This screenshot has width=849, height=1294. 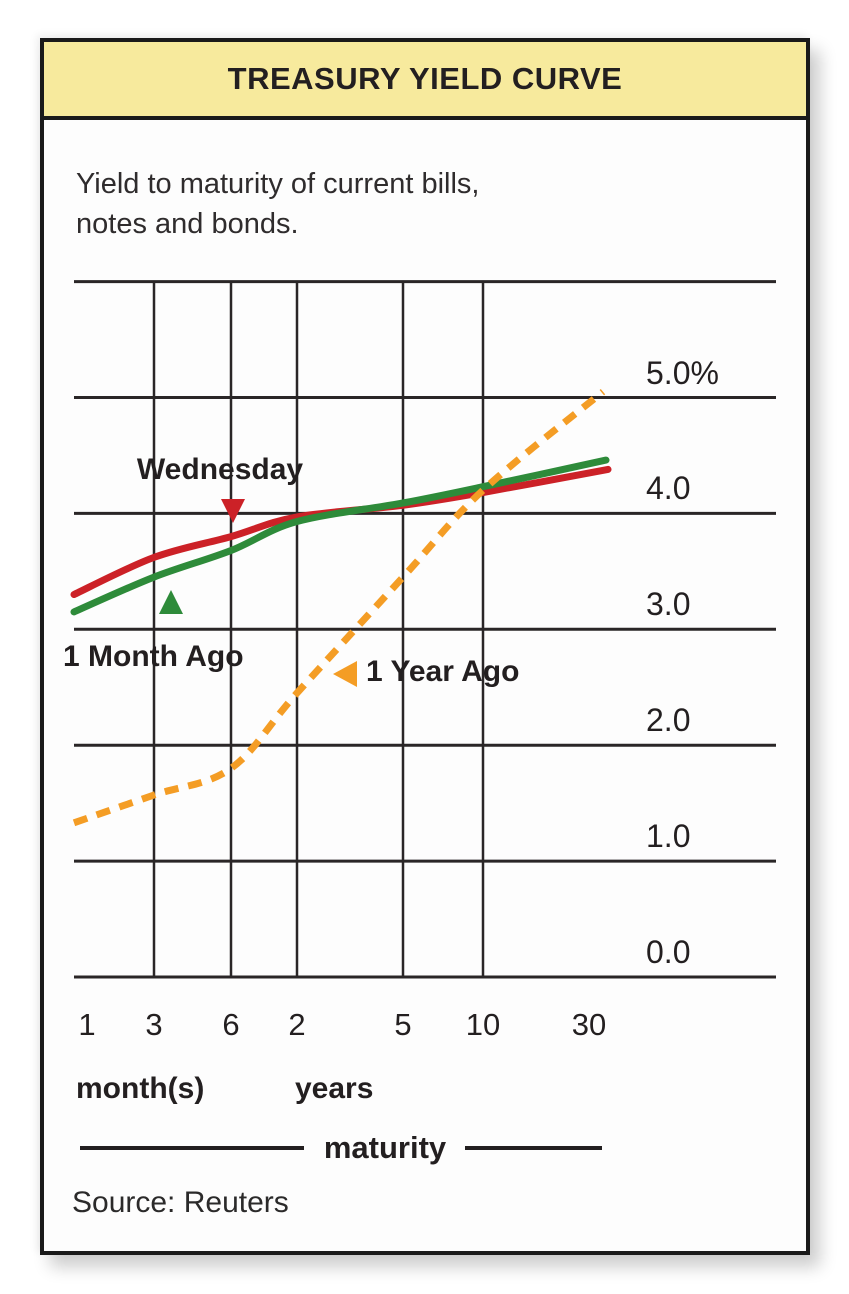 What do you see at coordinates (668, 720) in the screenshot?
I see `y-tick-label-2.0: 2.0` at bounding box center [668, 720].